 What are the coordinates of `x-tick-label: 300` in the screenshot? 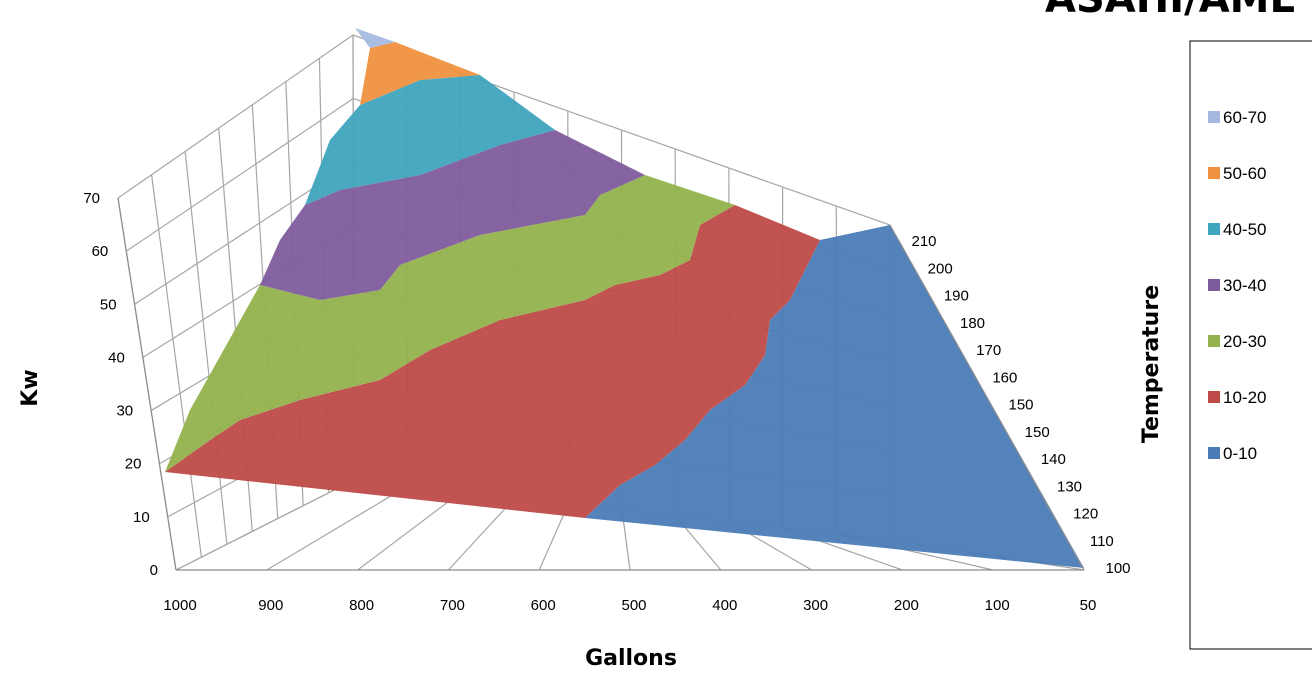 It's located at (815, 605).